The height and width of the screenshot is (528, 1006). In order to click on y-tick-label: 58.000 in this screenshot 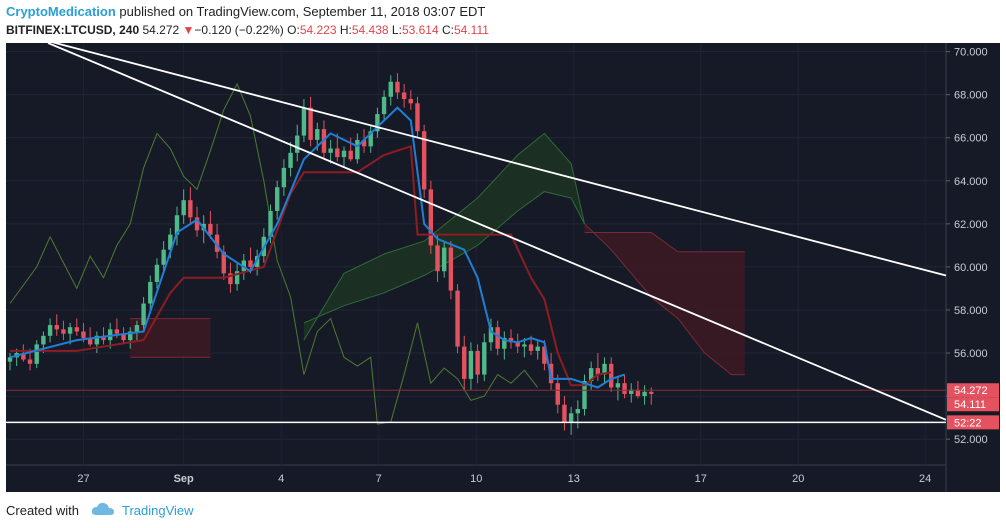, I will do `click(971, 311)`.